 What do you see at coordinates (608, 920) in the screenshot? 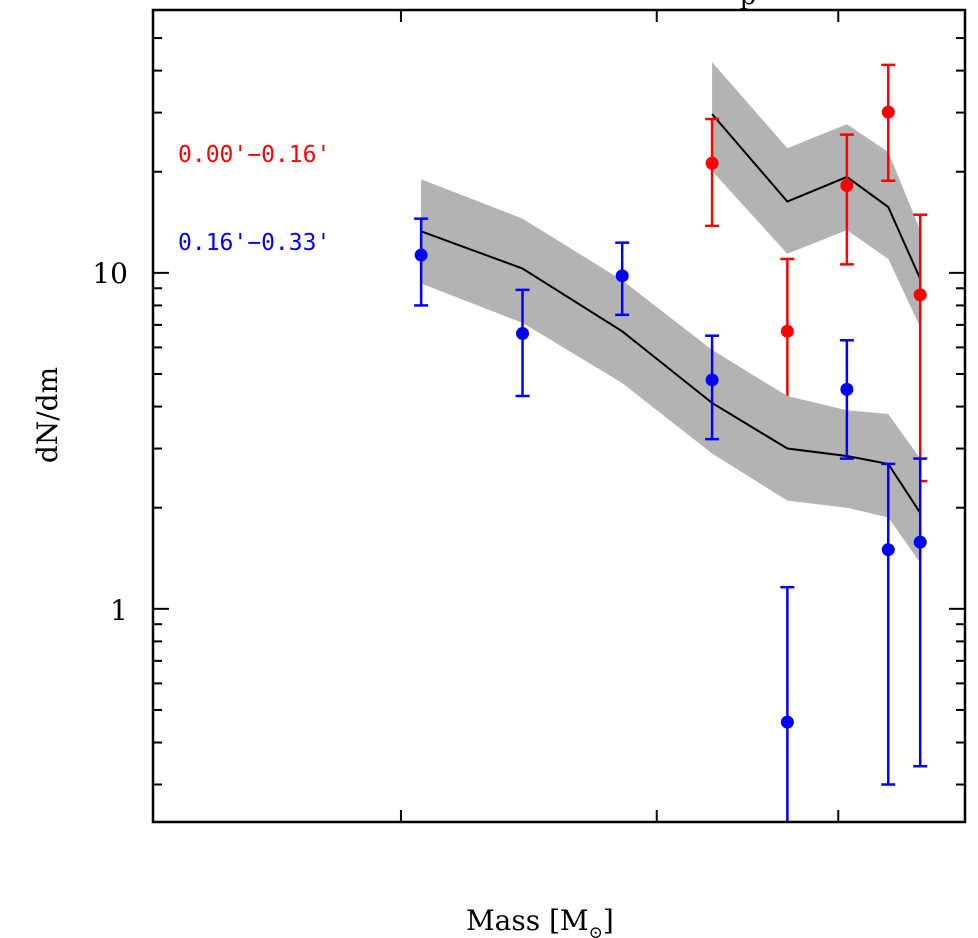
I see `x-axis-label-close: ]` at bounding box center [608, 920].